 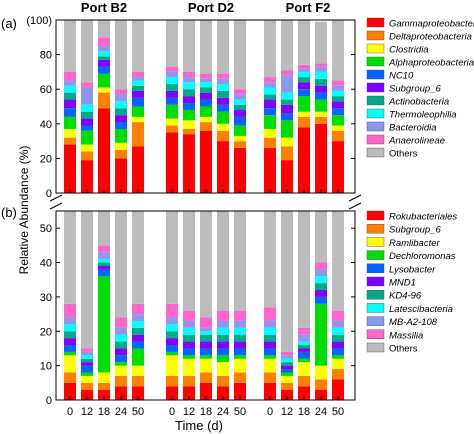 What do you see at coordinates (206, 412) in the screenshot?
I see `x-tick-label-1-2: 18` at bounding box center [206, 412].